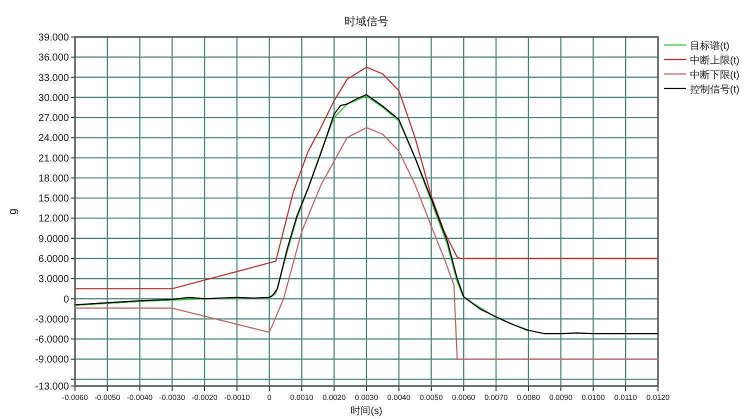 The width and height of the screenshot is (748, 419). I want to click on y-tick-label: 12.000, so click(54, 219).